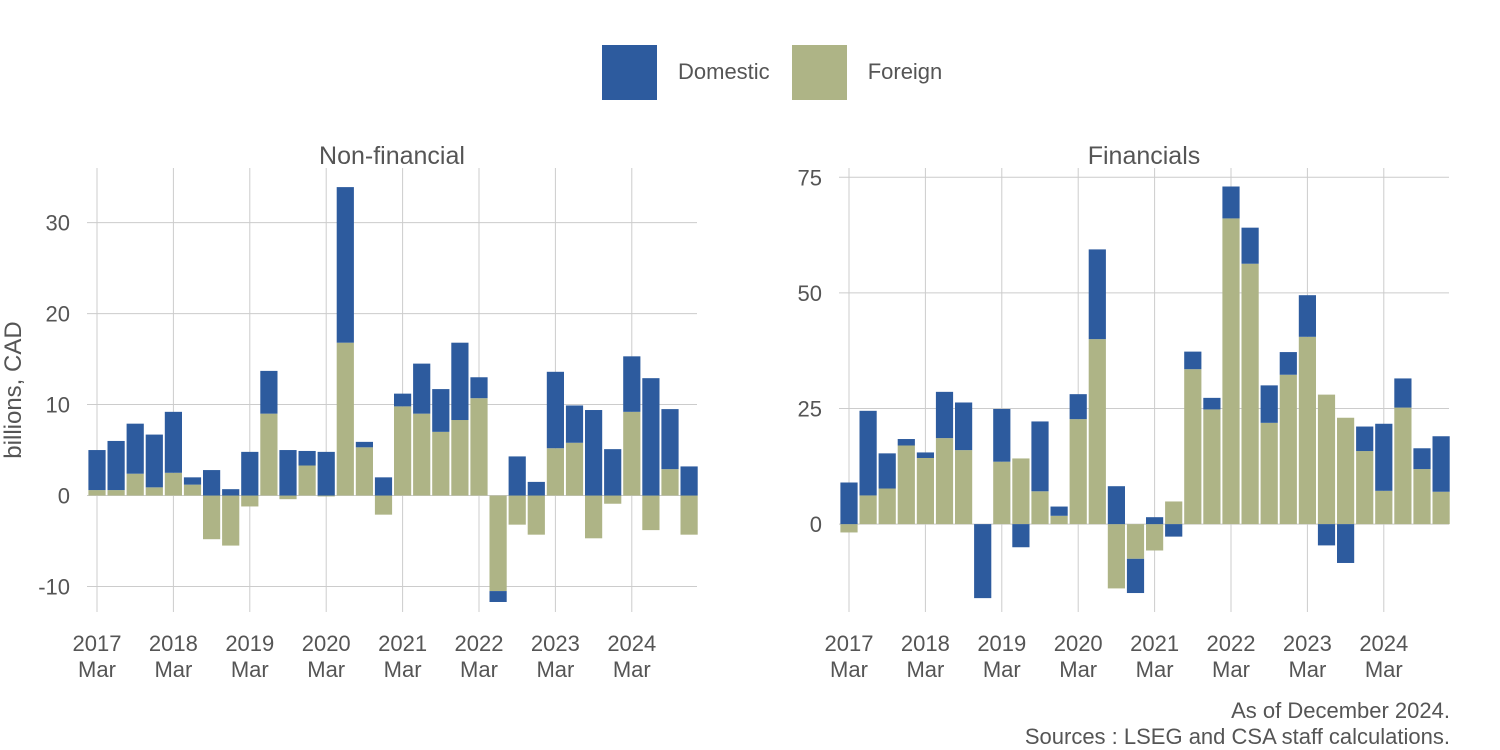 This screenshot has width=1500, height=750. I want to click on bar-domestic-2018-Q4, so click(983, 561).